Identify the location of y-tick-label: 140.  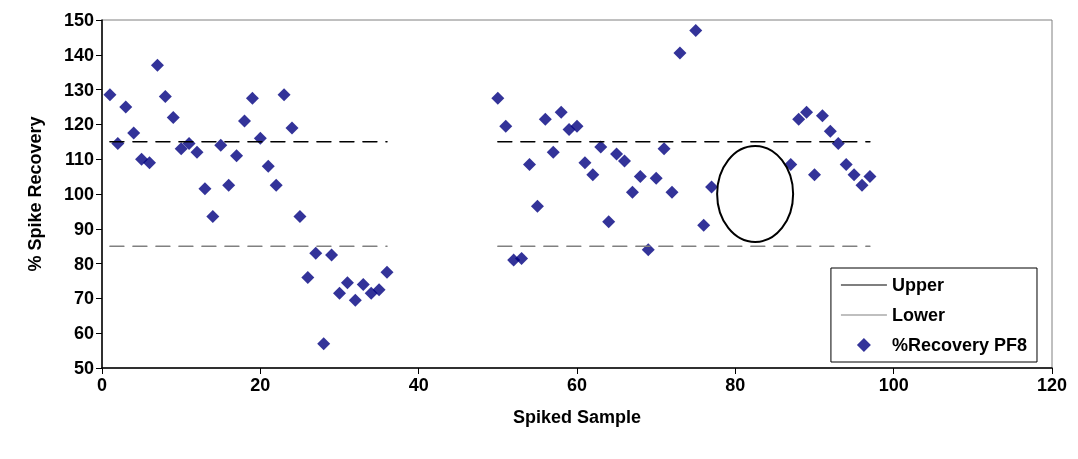
(78, 54).